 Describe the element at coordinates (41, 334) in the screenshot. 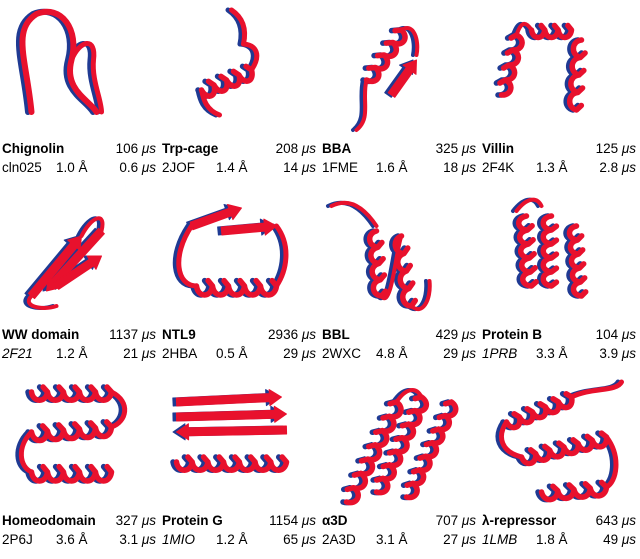

I see `protein-name: WW domain` at that location.